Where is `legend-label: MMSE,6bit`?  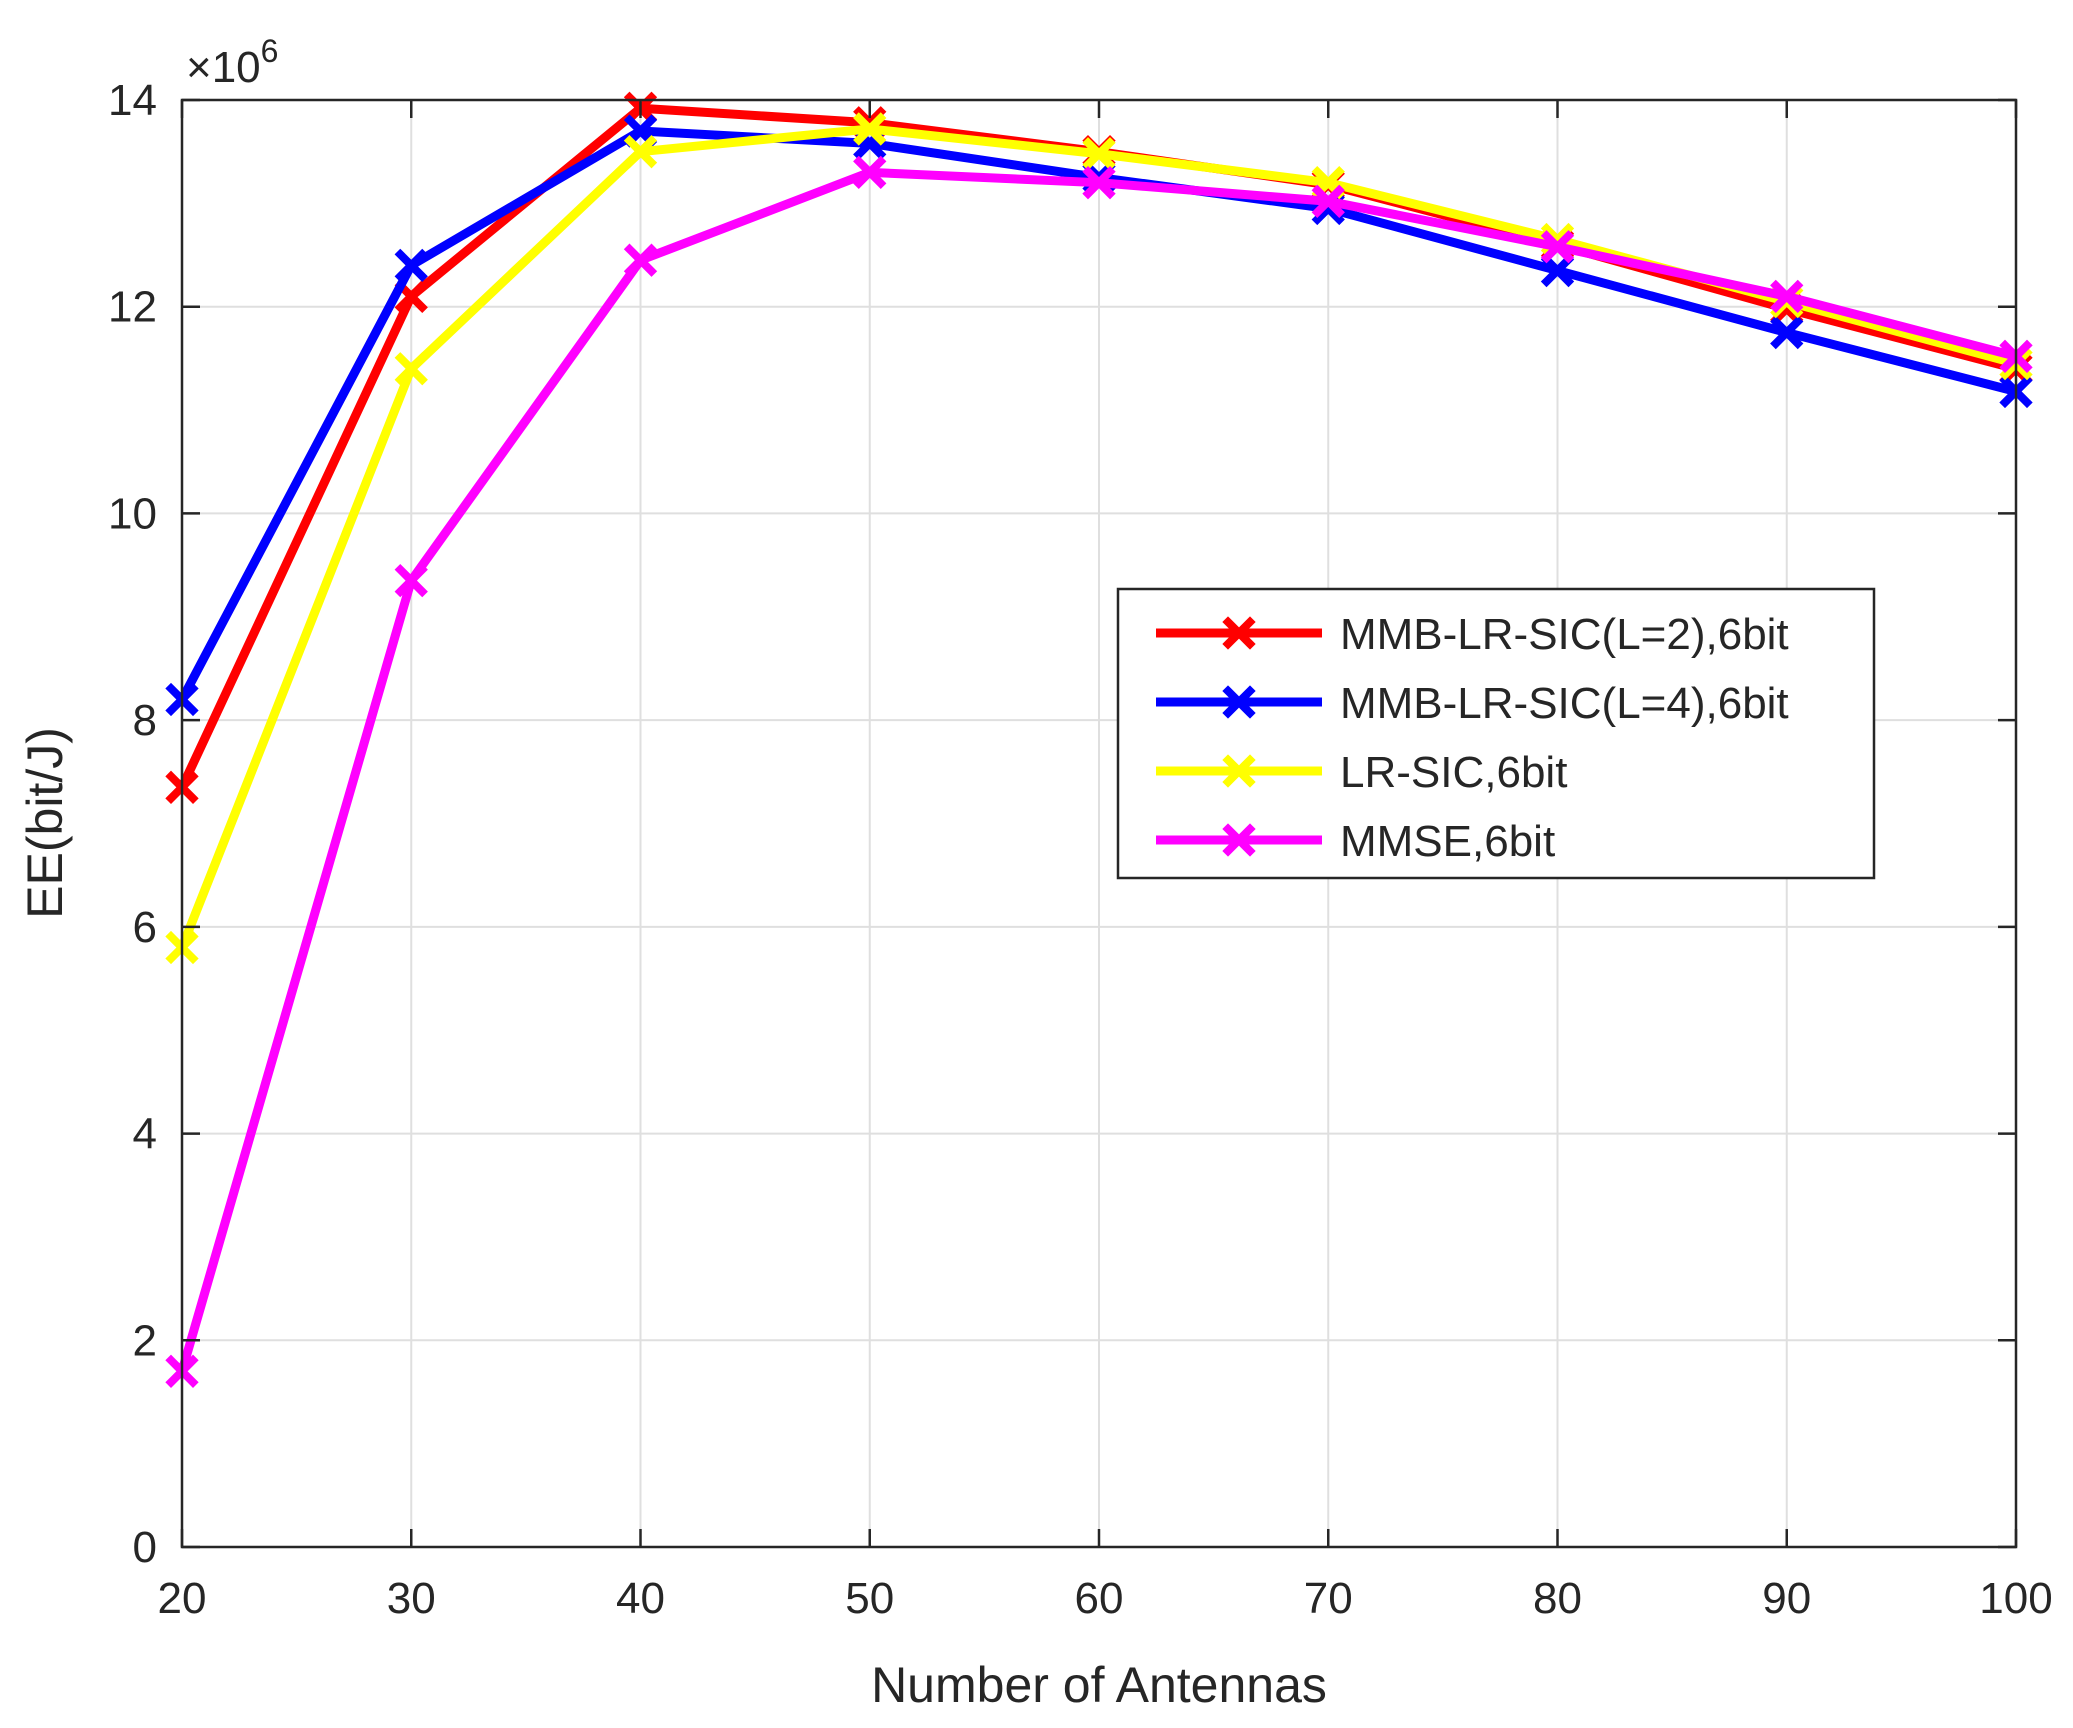
legend-label: MMSE,6bit is located at coordinates (1447, 841).